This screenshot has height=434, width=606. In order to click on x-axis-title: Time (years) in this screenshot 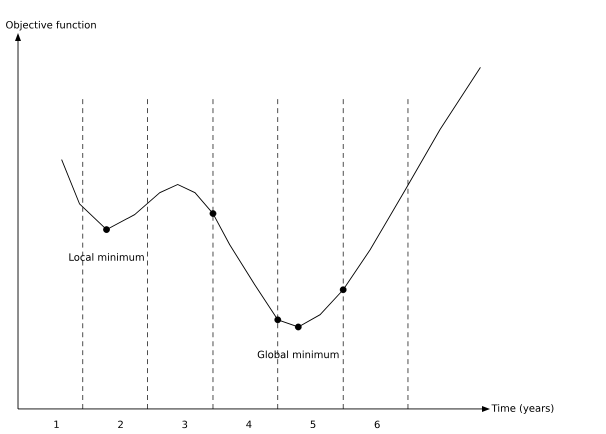, I will do `click(522, 409)`.